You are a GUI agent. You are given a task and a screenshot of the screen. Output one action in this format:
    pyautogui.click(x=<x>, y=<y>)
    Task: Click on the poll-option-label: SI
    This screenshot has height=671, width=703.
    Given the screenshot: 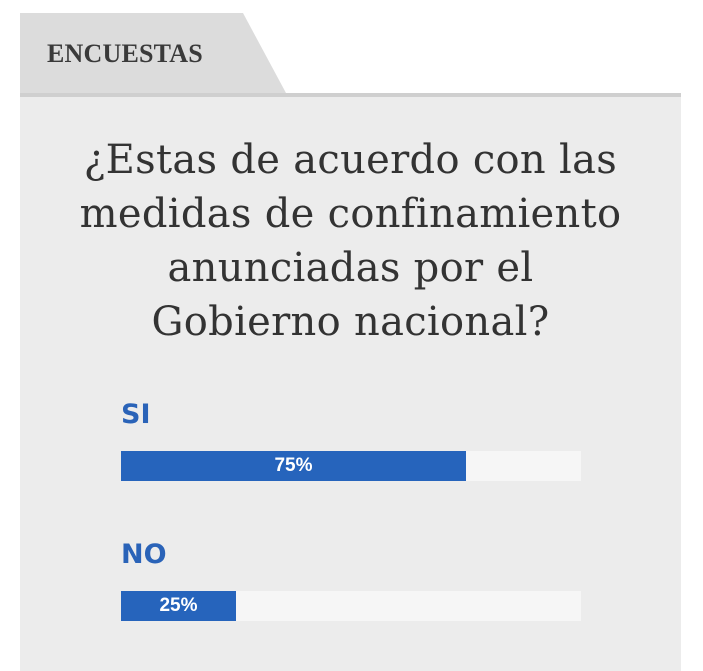 What is the action you would take?
    pyautogui.click(x=136, y=414)
    